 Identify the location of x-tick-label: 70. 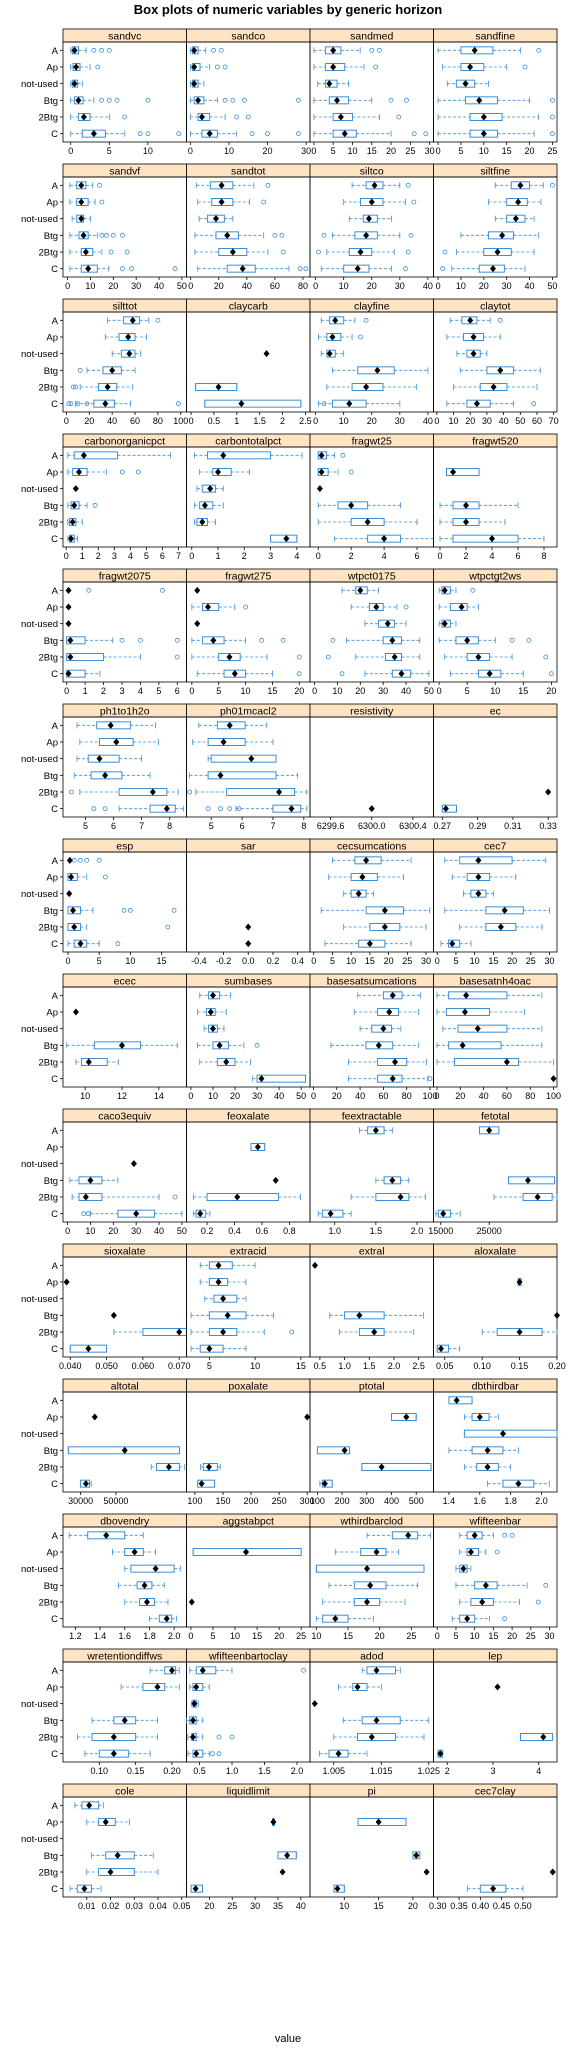
(554, 421).